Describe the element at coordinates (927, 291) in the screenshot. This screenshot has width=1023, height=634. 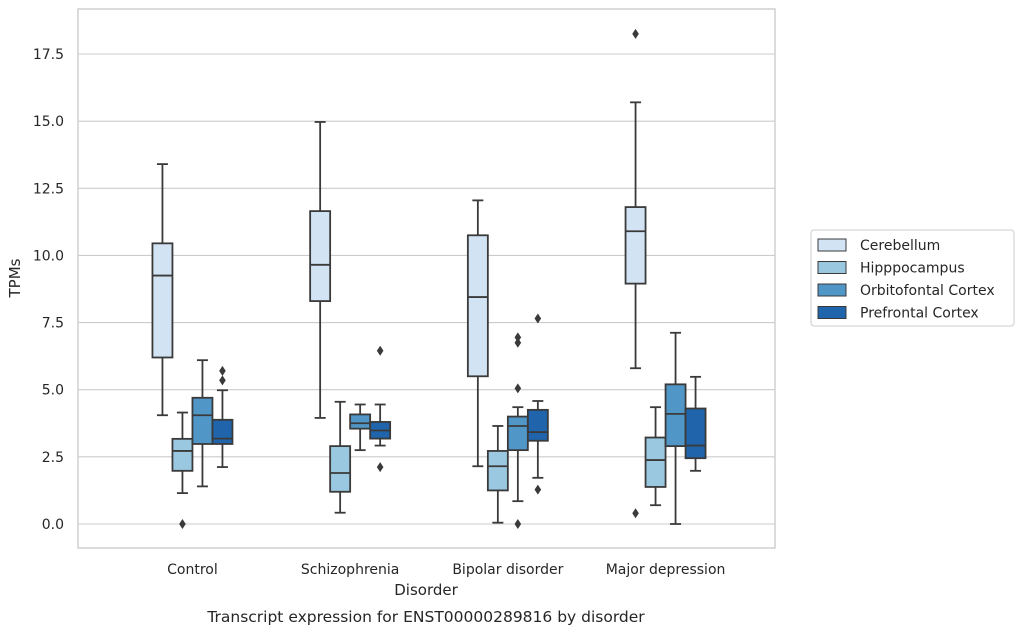
I see `legend-label: Orbitofontal Cortex` at that location.